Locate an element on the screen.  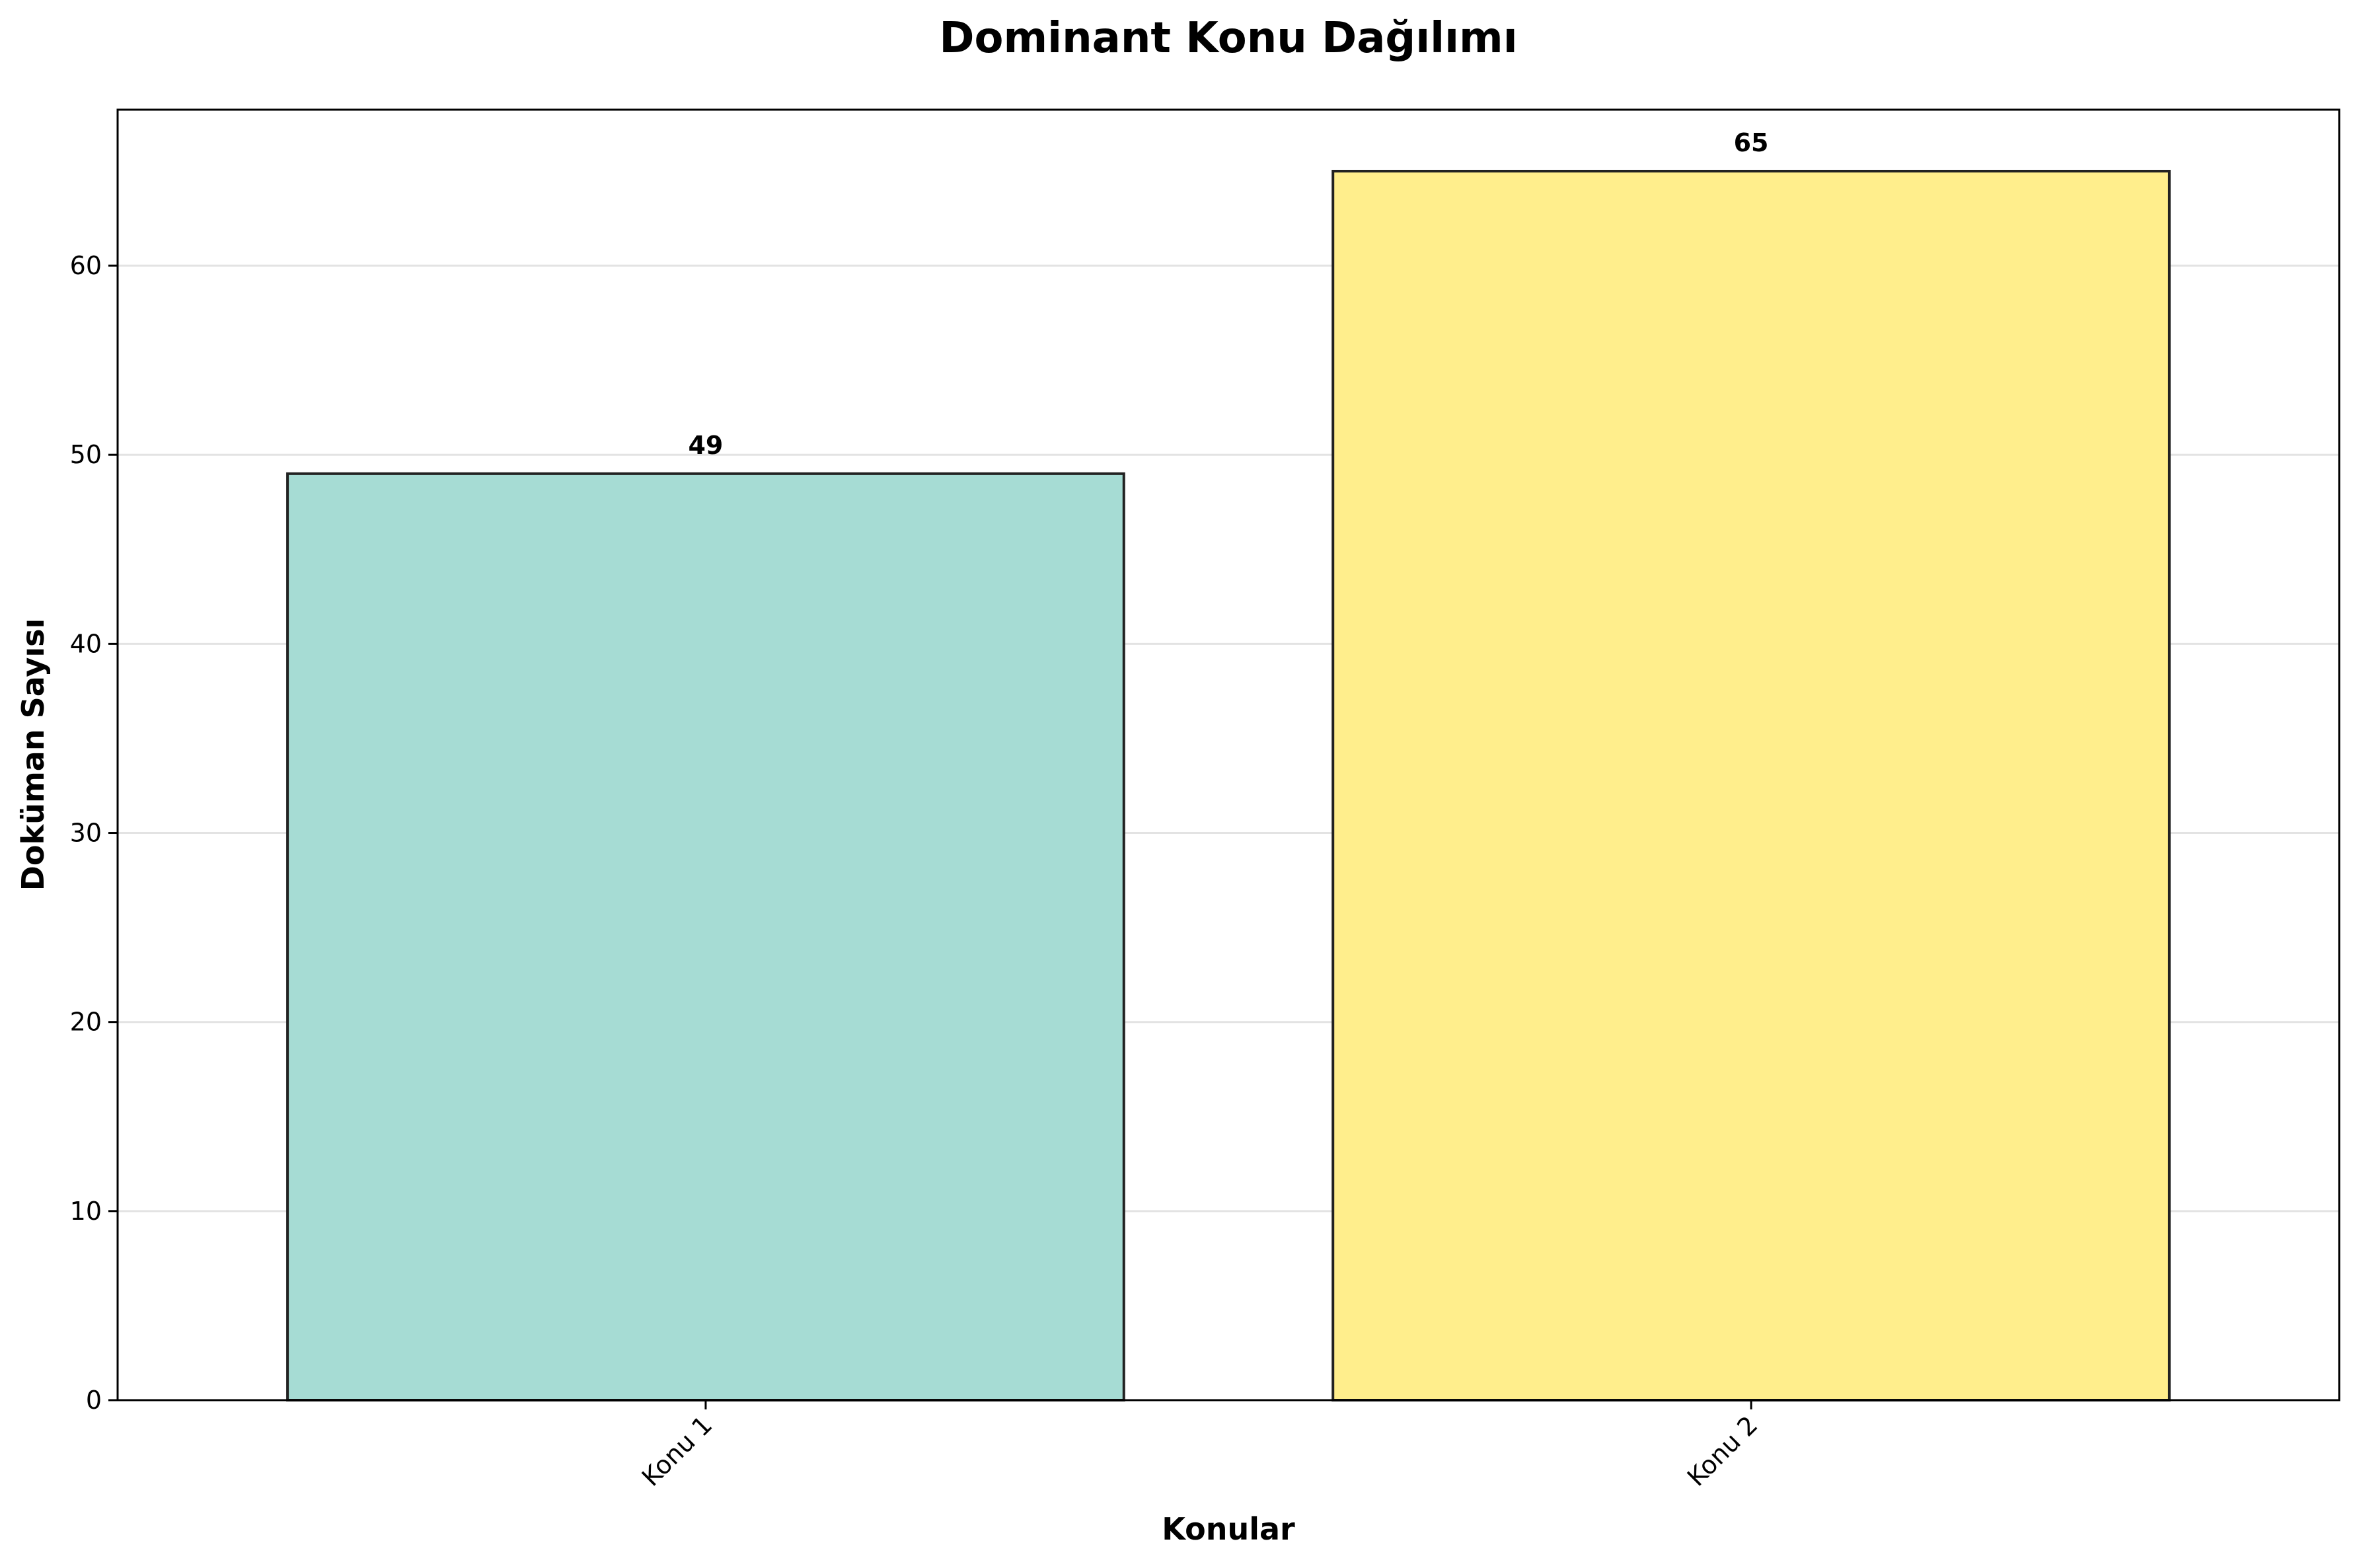
y-tick-label: 60 is located at coordinates (86, 265).